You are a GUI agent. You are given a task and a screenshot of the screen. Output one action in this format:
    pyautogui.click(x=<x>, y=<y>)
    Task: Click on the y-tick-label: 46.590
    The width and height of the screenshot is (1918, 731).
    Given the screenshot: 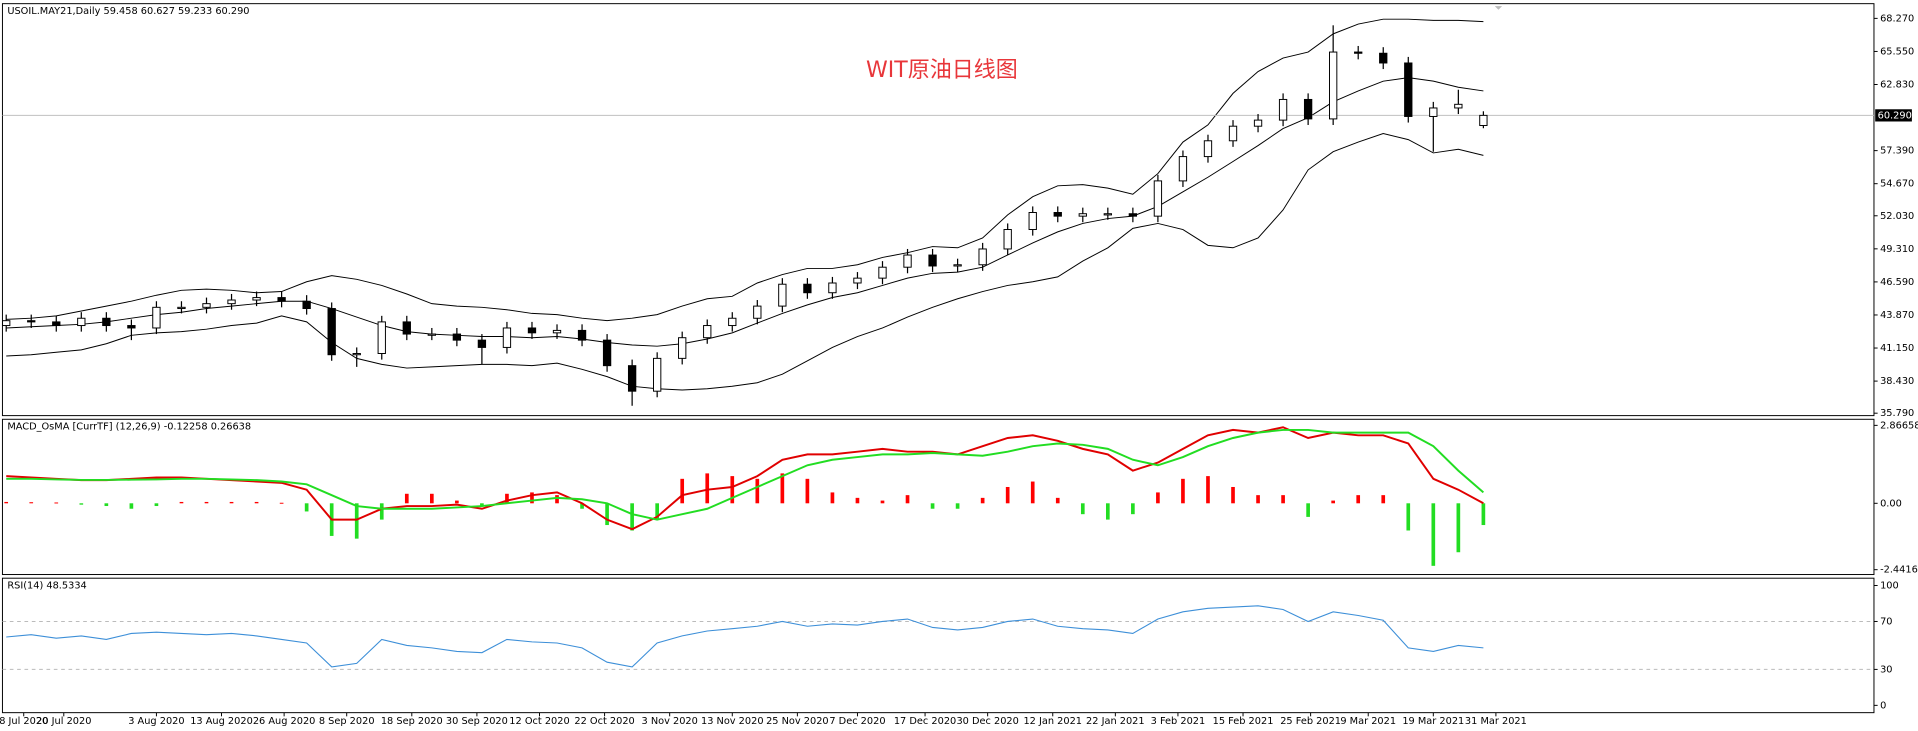 What is the action you would take?
    pyautogui.click(x=1897, y=282)
    